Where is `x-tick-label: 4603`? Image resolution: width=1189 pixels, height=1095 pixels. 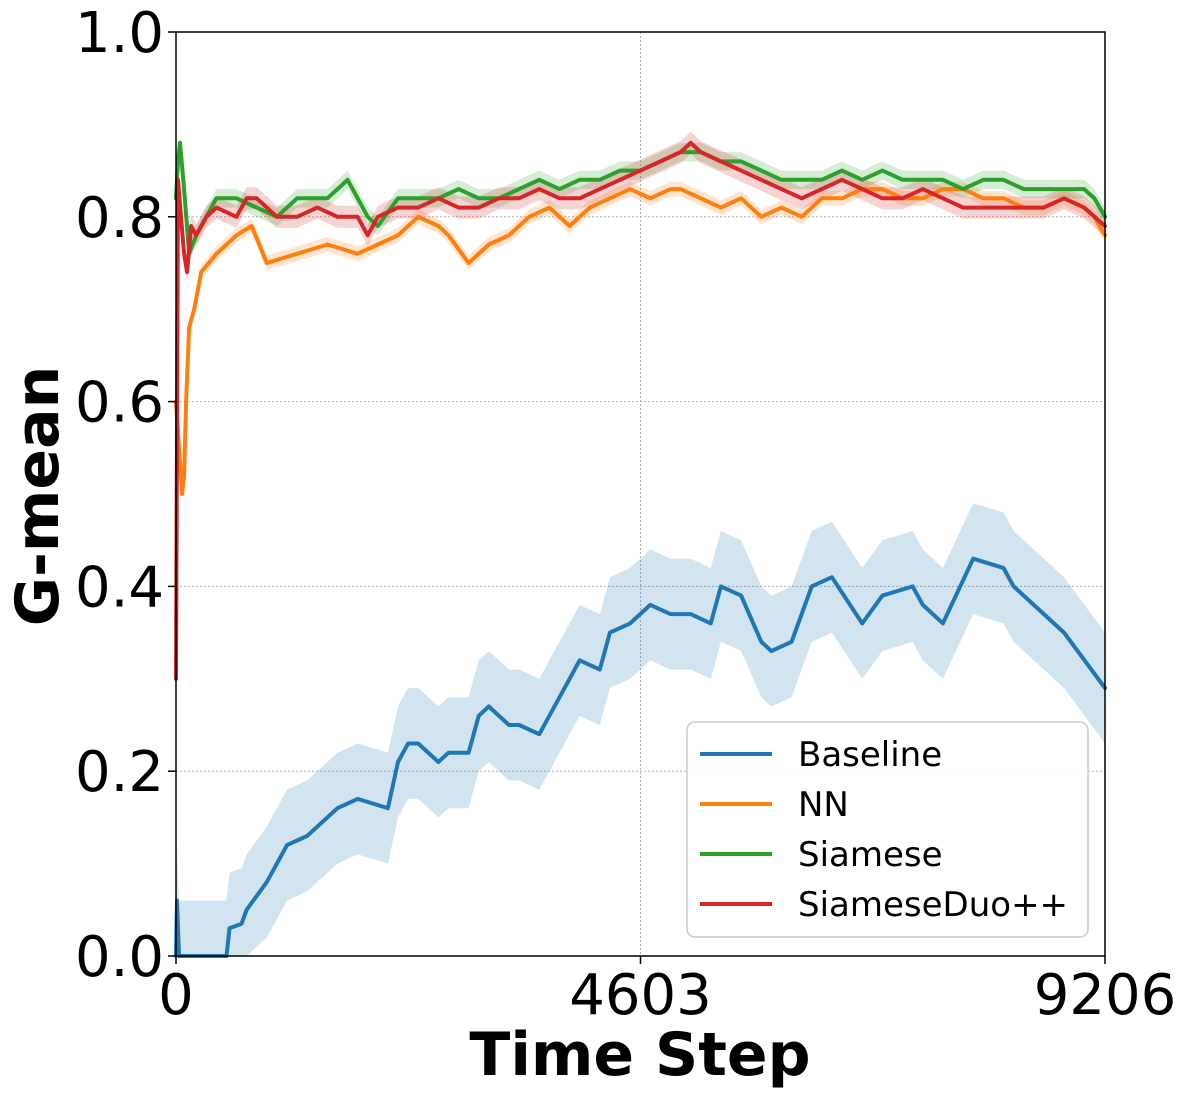 x-tick-label: 4603 is located at coordinates (640, 995).